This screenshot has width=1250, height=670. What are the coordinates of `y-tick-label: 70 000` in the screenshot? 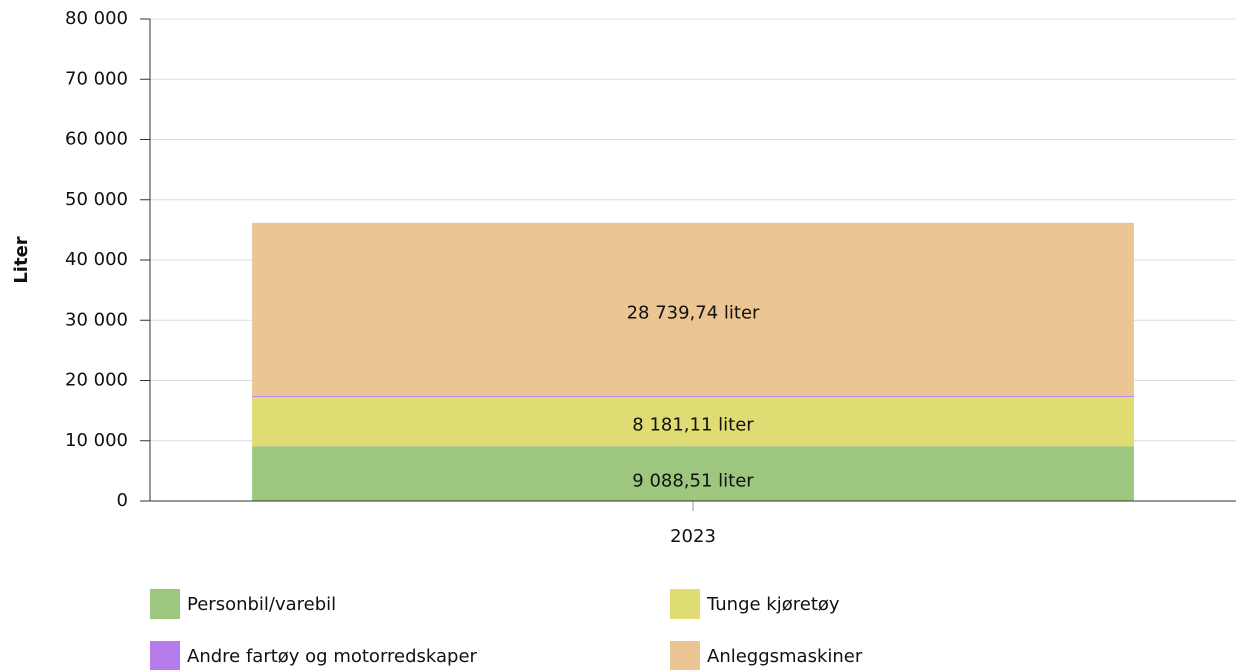 It's located at (96, 78).